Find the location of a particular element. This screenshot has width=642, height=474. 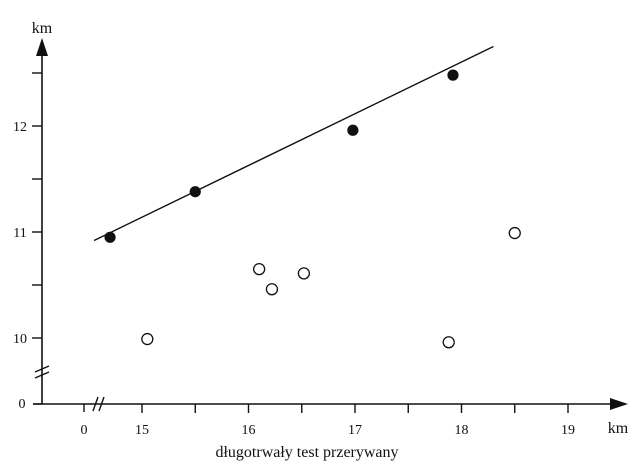

y-zero-label: 0 is located at coordinates (22, 404).